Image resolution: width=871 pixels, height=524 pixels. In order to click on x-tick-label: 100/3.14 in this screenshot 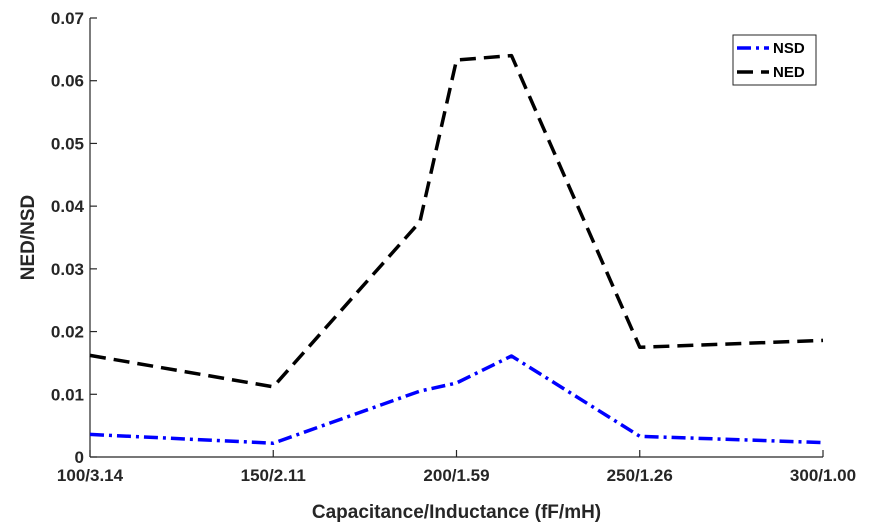, I will do `click(90, 475)`.